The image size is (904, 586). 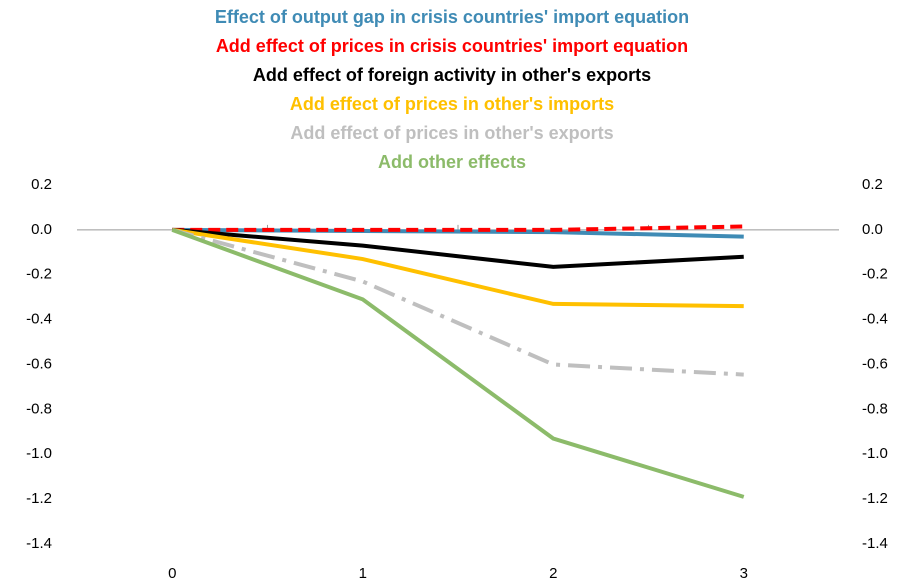 What do you see at coordinates (452, 104) in the screenshot?
I see `legend-title: Add effect of prices in other's imports` at bounding box center [452, 104].